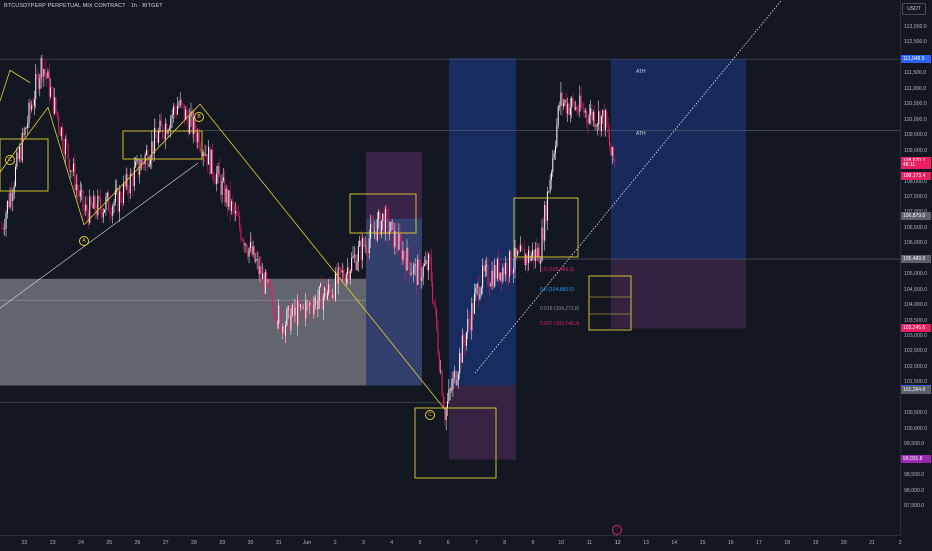 The image size is (932, 551). I want to click on wave-label-b: B, so click(199, 117).